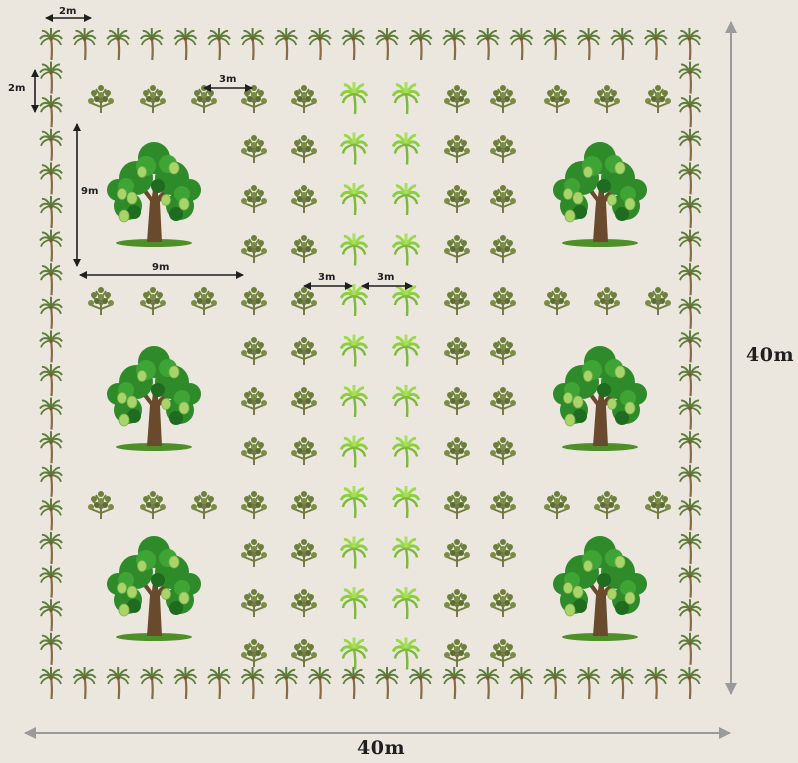 The width and height of the screenshot is (798, 763). What do you see at coordinates (161, 267) in the screenshot?
I see `label-tree-block-width: 9m` at bounding box center [161, 267].